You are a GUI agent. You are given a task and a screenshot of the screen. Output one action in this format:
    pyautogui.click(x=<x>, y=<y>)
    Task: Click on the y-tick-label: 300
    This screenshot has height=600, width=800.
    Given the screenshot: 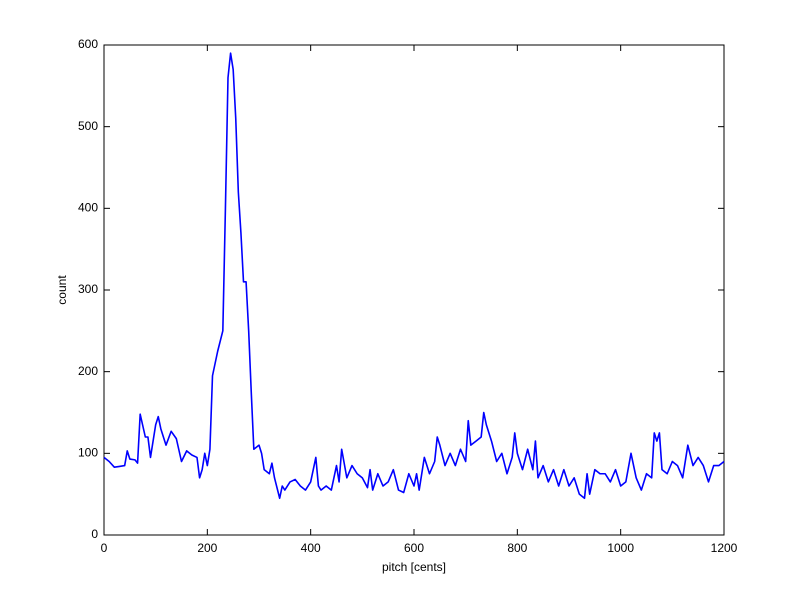 What is the action you would take?
    pyautogui.click(x=88, y=289)
    